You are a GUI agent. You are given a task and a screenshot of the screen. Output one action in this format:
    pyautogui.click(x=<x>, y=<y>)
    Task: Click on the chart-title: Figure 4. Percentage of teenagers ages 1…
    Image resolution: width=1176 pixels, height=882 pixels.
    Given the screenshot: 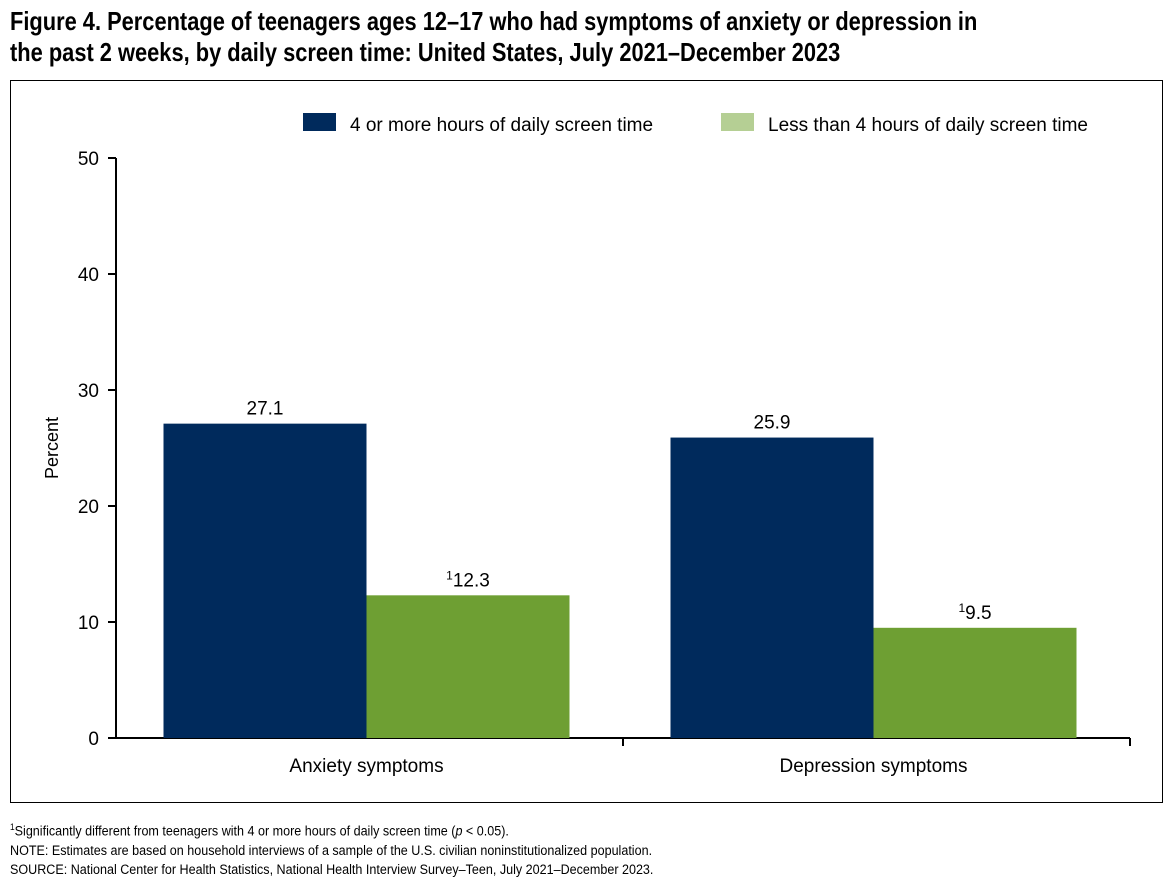 What is the action you would take?
    pyautogui.click(x=493, y=37)
    